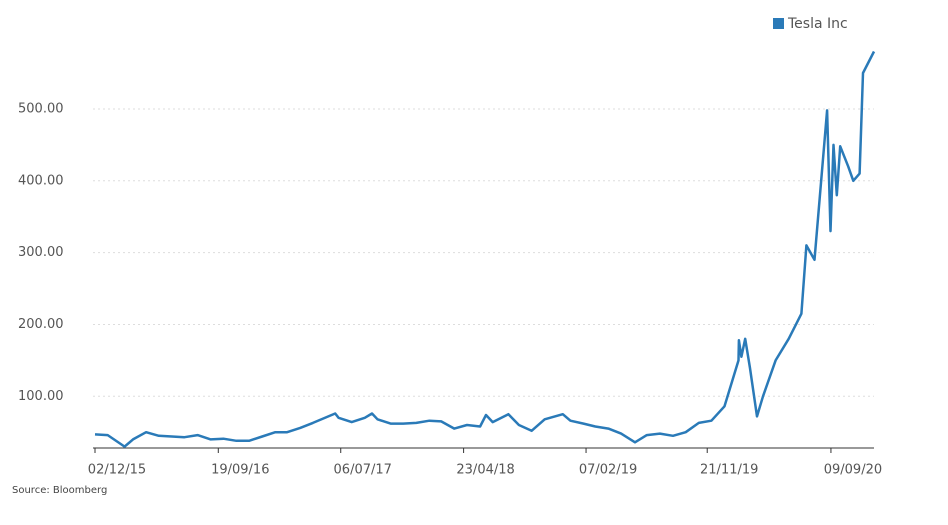 The height and width of the screenshot is (525, 948). What do you see at coordinates (485, 470) in the screenshot?
I see `x-tick-label: 23/04/18` at bounding box center [485, 470].